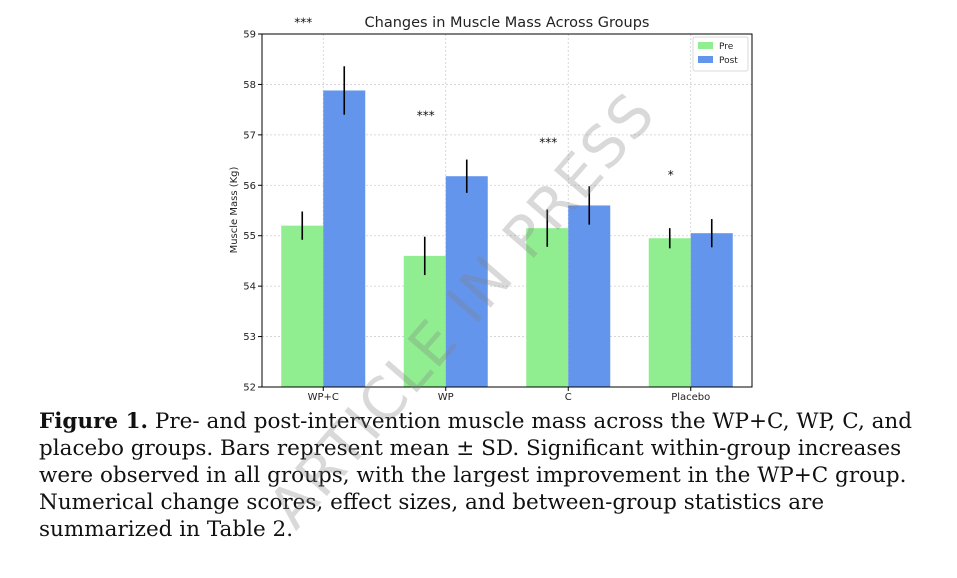  What do you see at coordinates (507, 23) in the screenshot?
I see `chart-title: Changes in Muscle Mass Across Groups` at bounding box center [507, 23].